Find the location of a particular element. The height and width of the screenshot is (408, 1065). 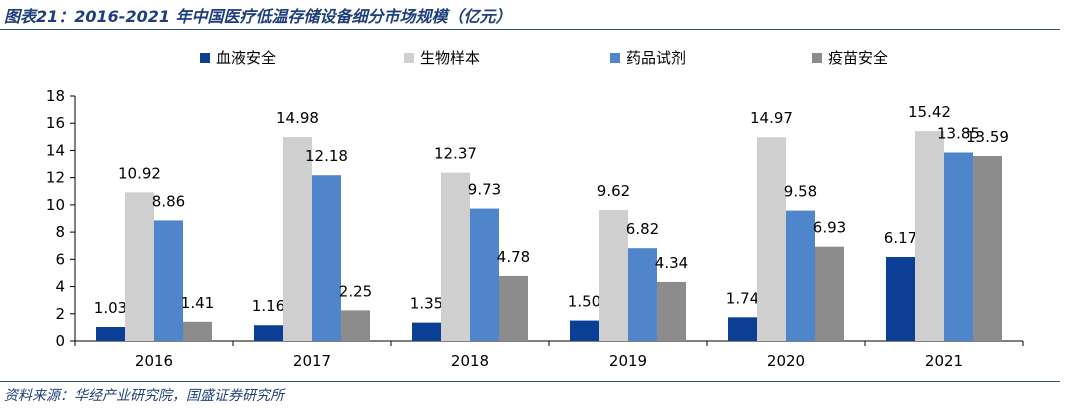

data-label: 13.59 is located at coordinates (987, 137).